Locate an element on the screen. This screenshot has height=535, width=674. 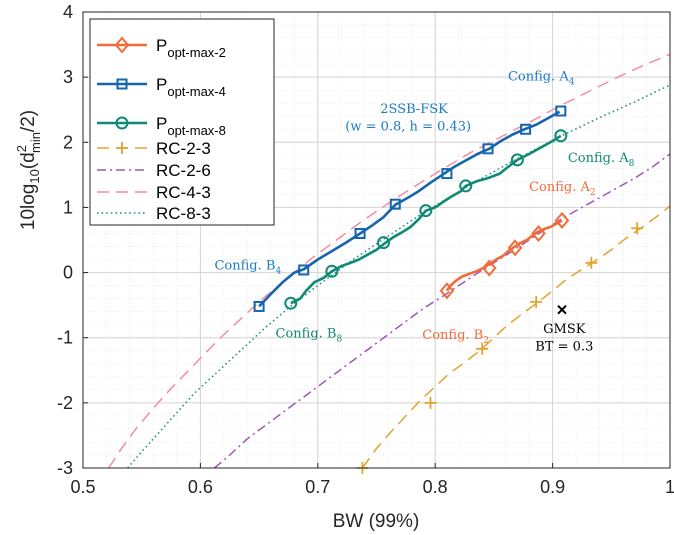
y-tick-label: 0 is located at coordinates (68, 273).